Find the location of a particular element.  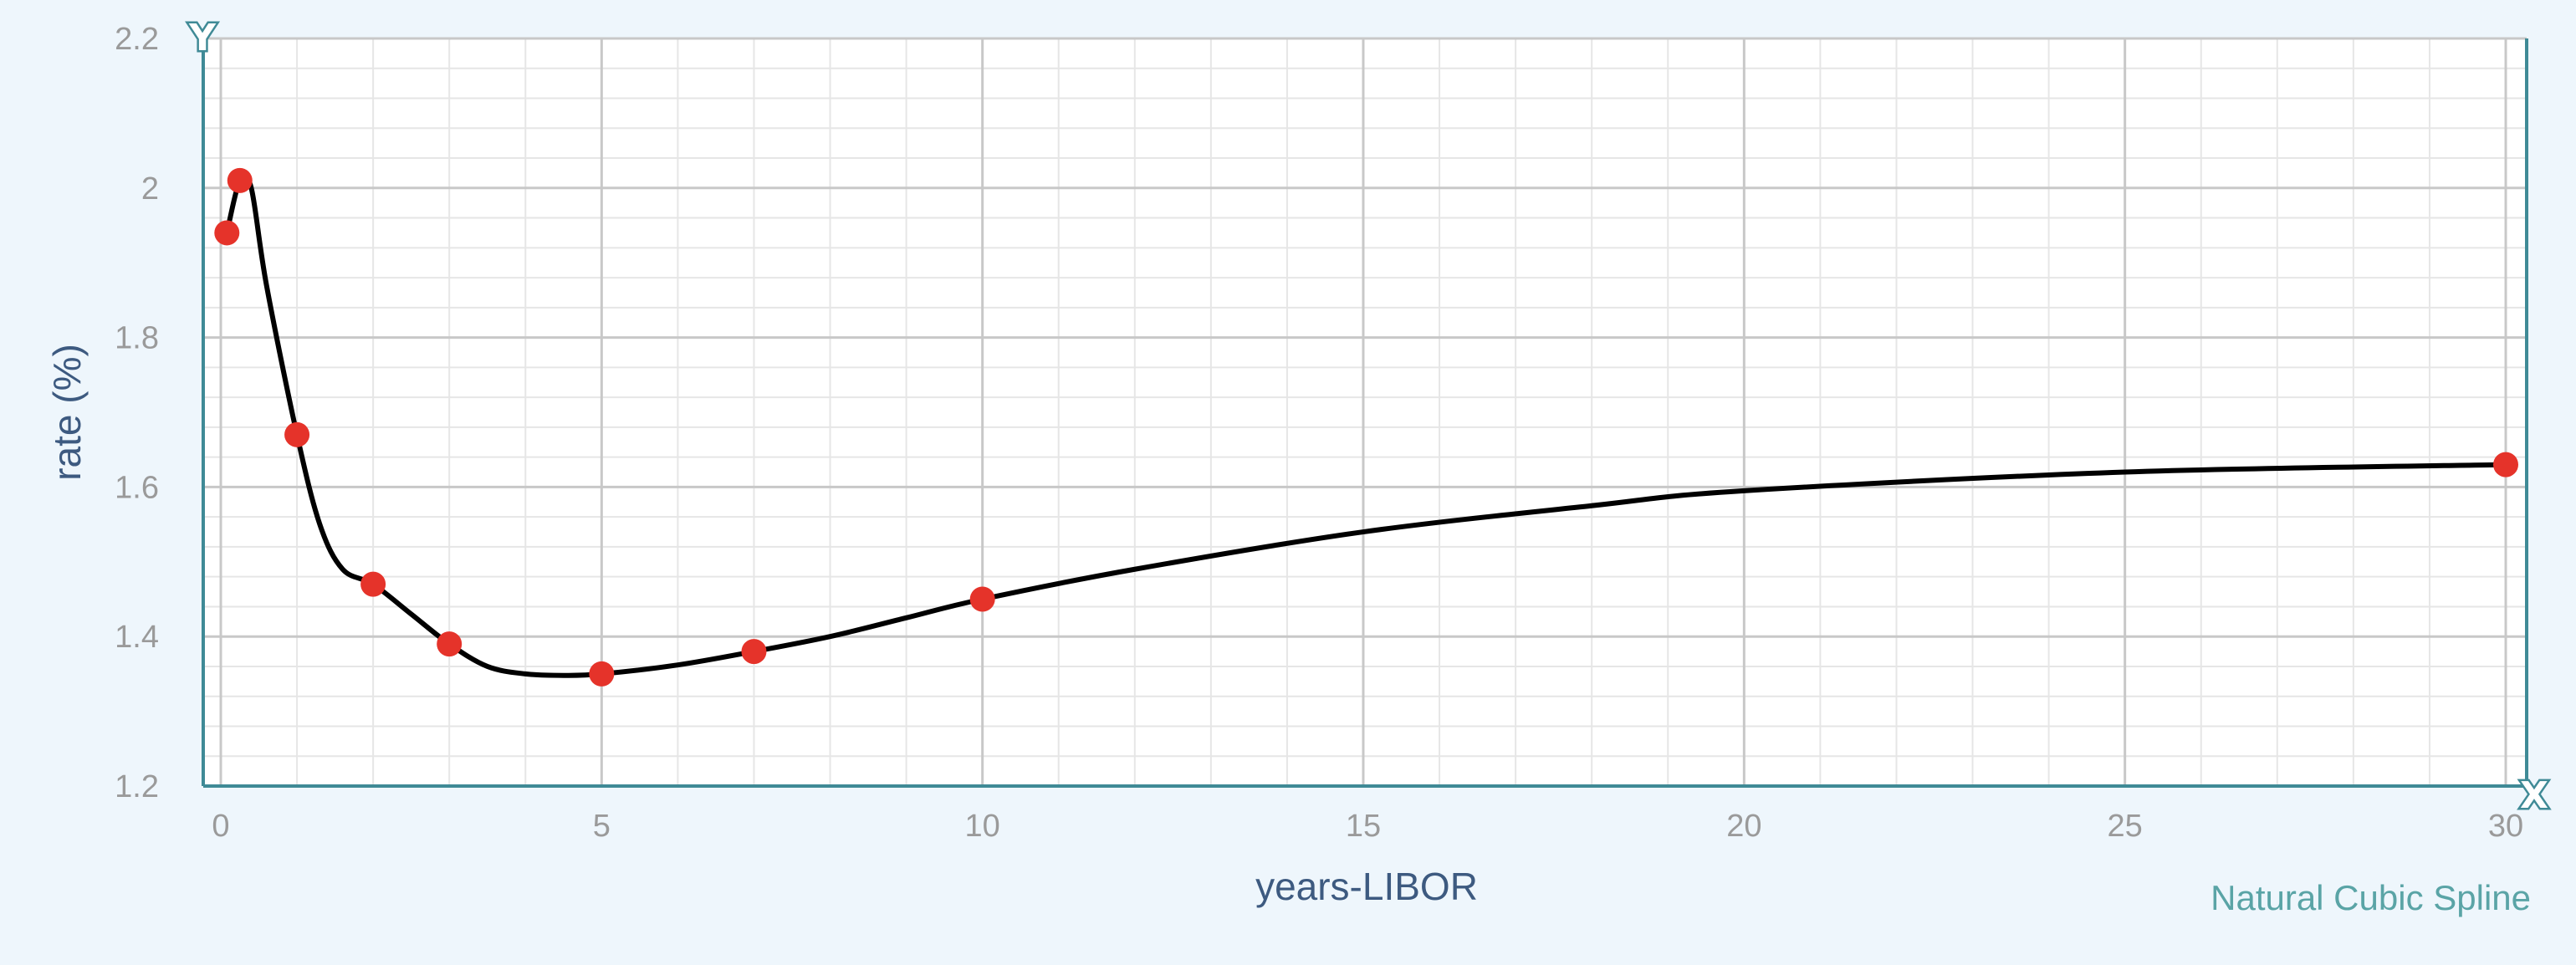

y-tick-label: 2 is located at coordinates (150, 189).